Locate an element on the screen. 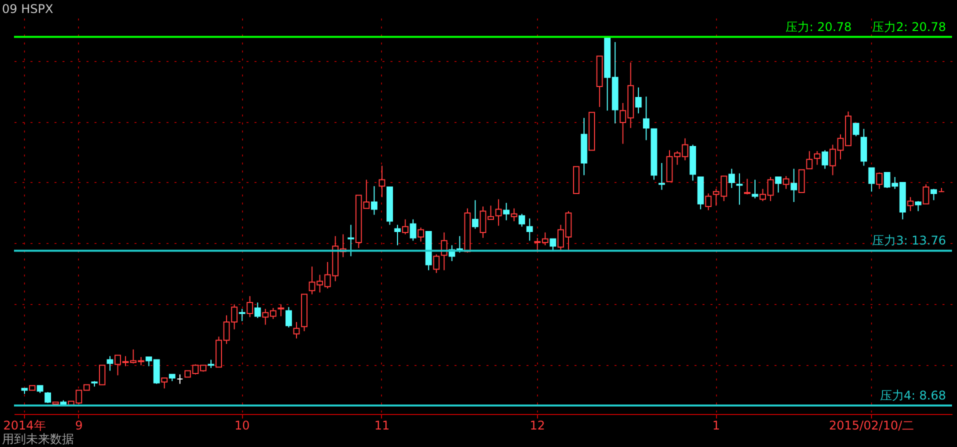 The width and height of the screenshot is (957, 447). x-tick-label: 11 is located at coordinates (382, 425).